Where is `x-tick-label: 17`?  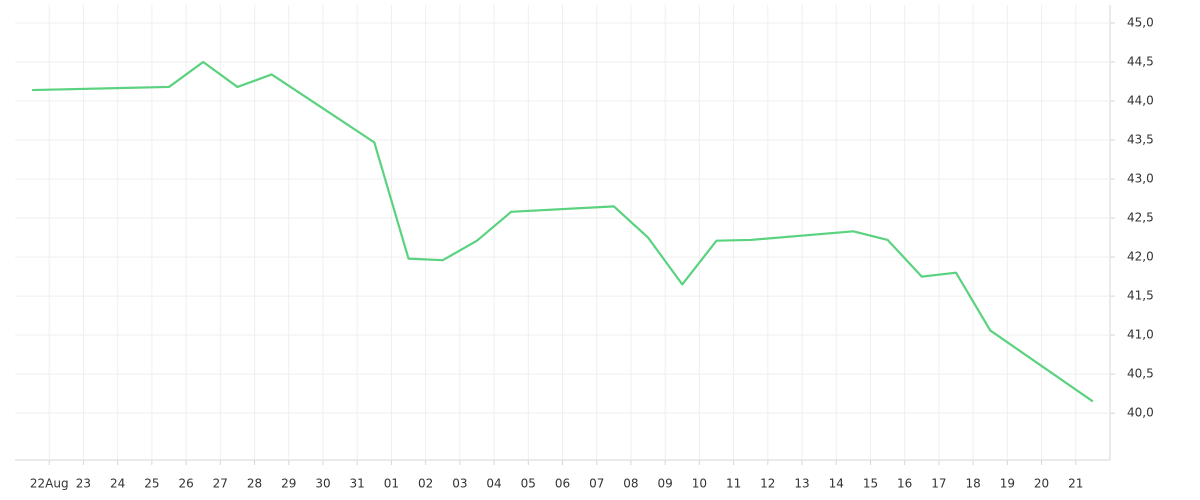
x-tick-label: 17 is located at coordinates (938, 484).